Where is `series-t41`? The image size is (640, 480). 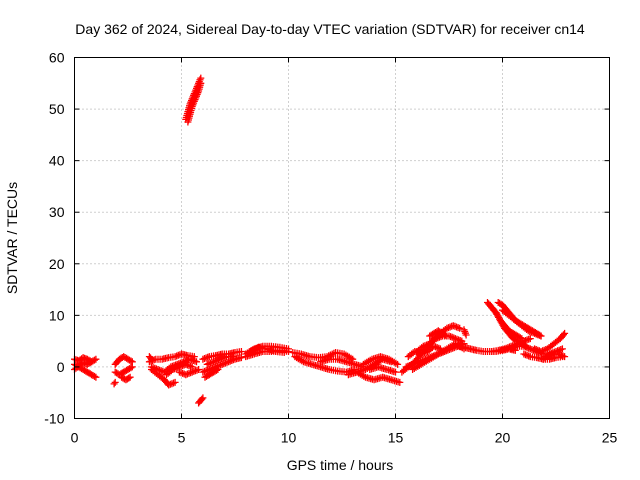 series-t41 is located at coordinates (522, 323).